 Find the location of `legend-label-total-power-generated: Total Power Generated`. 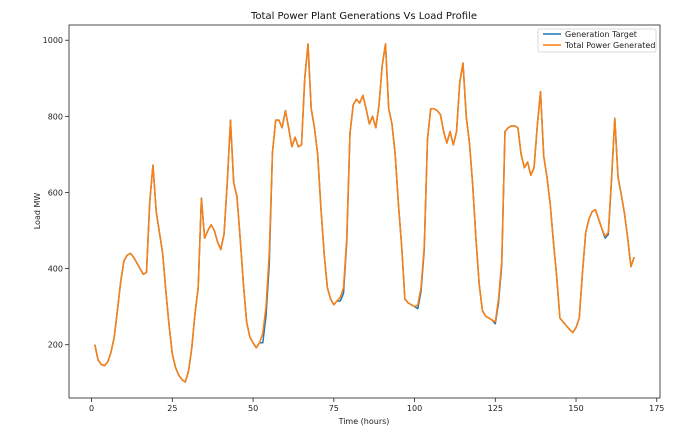

legend-label-total-power-generated: Total Power Generated is located at coordinates (609, 45).